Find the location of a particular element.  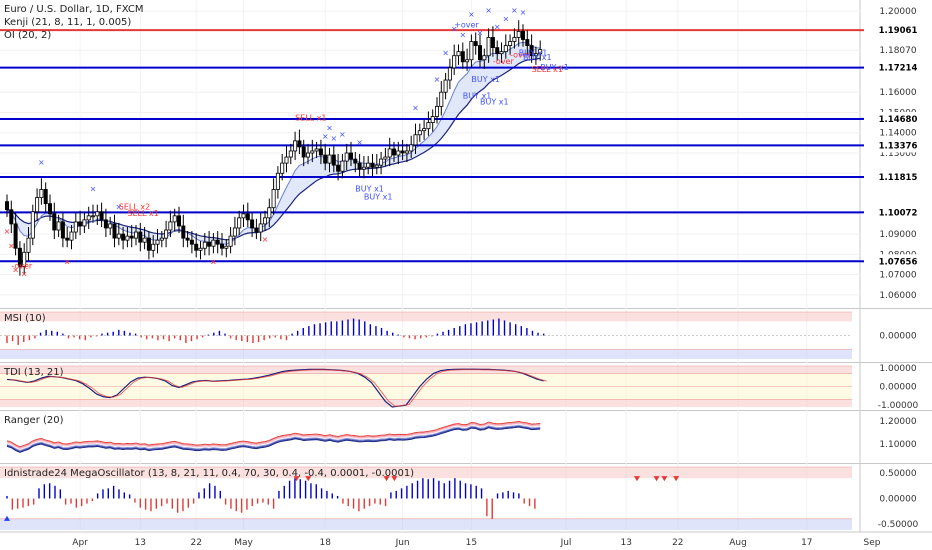

price-tick-label: 1.06000 is located at coordinates (897, 296).